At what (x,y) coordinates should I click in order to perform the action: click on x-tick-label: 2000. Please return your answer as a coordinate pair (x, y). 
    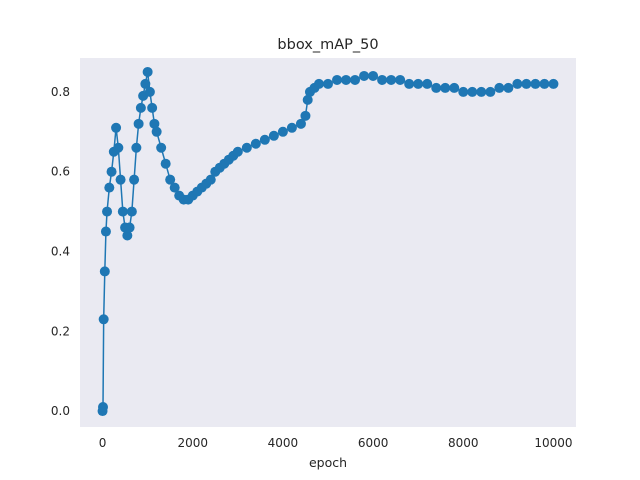
    Looking at the image, I should click on (192, 443).